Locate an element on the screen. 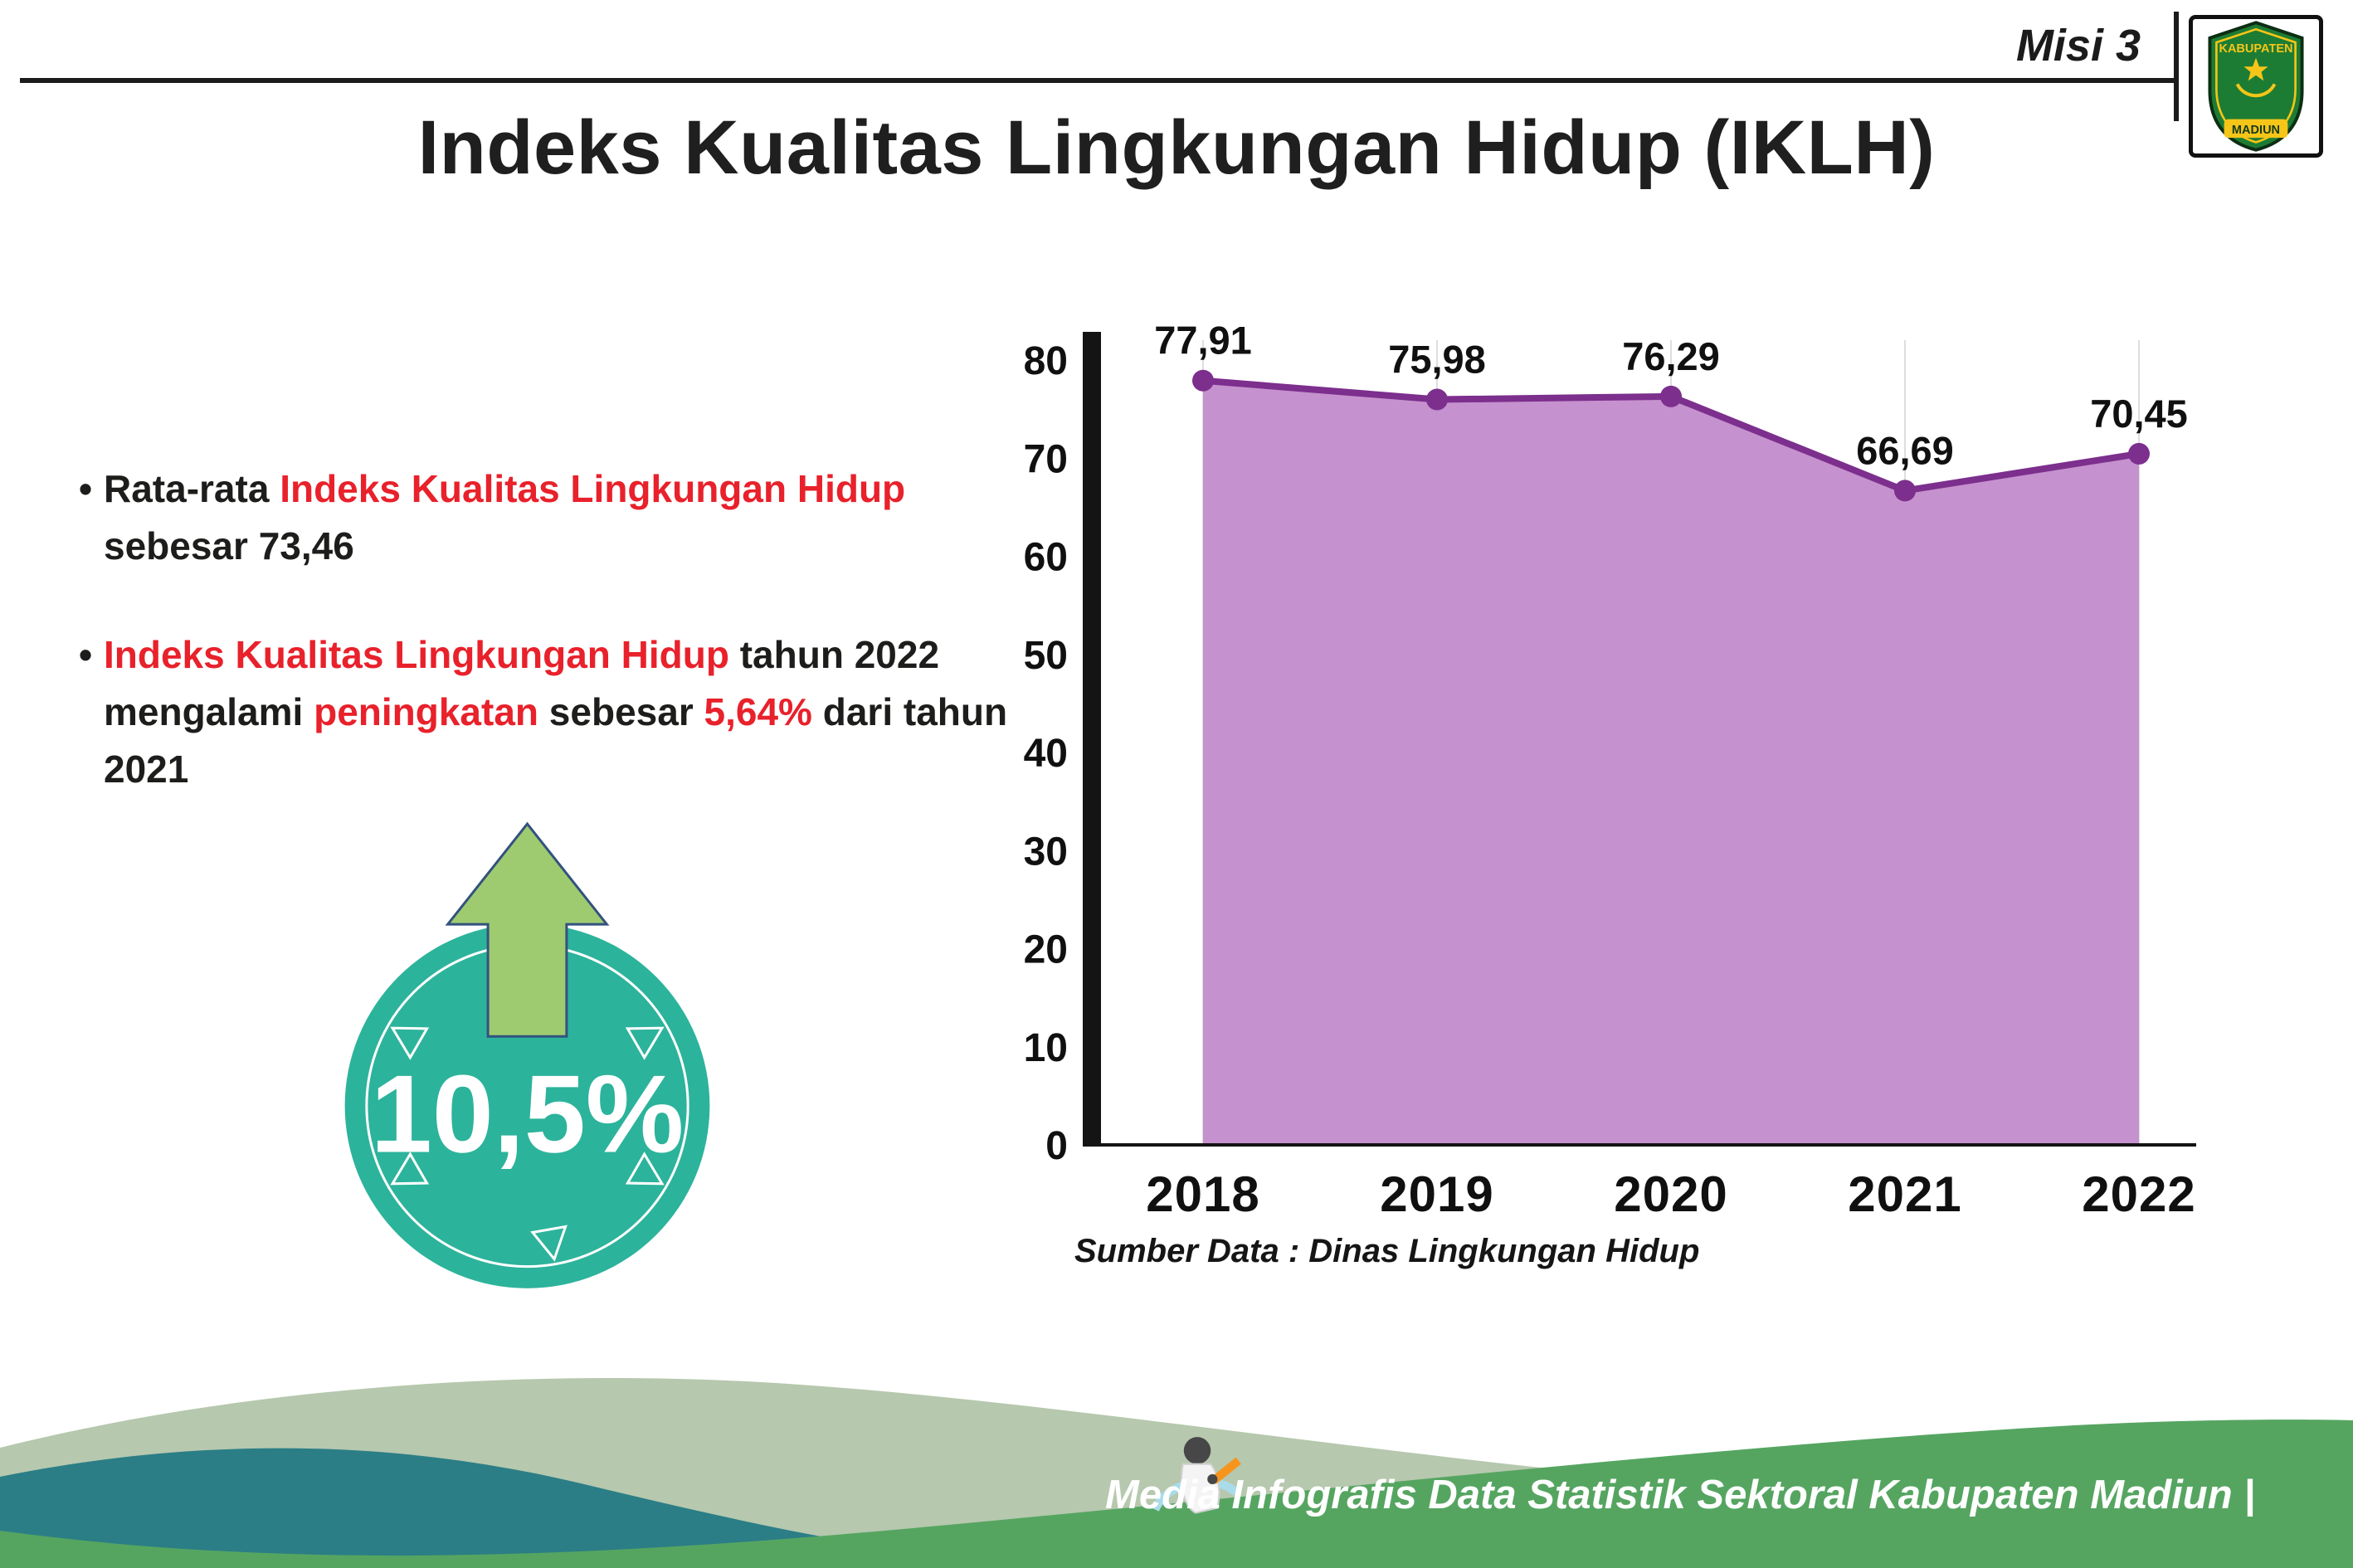 The height and width of the screenshot is (1568, 2353). bullet2-text-1: tahun 2022 mengalami is located at coordinates (522, 683).